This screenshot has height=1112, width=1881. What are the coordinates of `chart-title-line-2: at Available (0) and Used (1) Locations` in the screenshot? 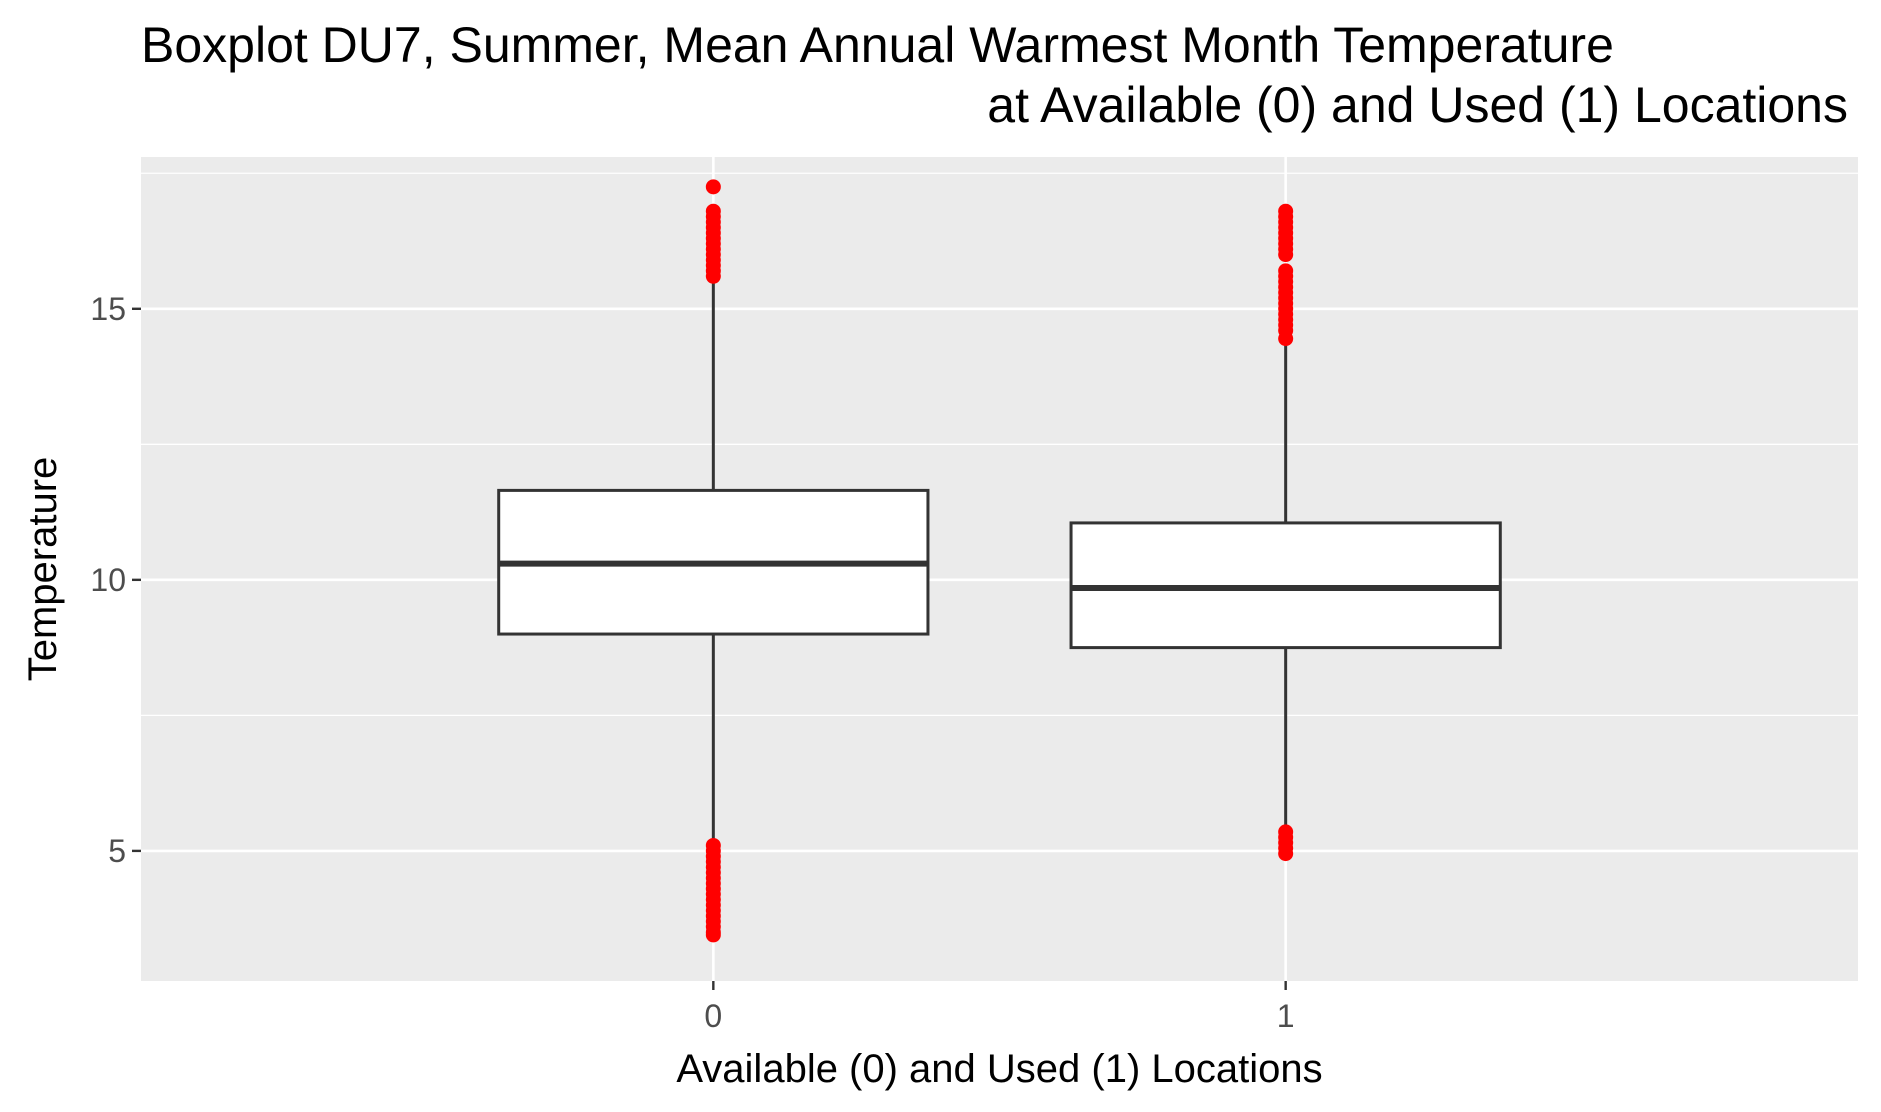 It's located at (1417, 105).